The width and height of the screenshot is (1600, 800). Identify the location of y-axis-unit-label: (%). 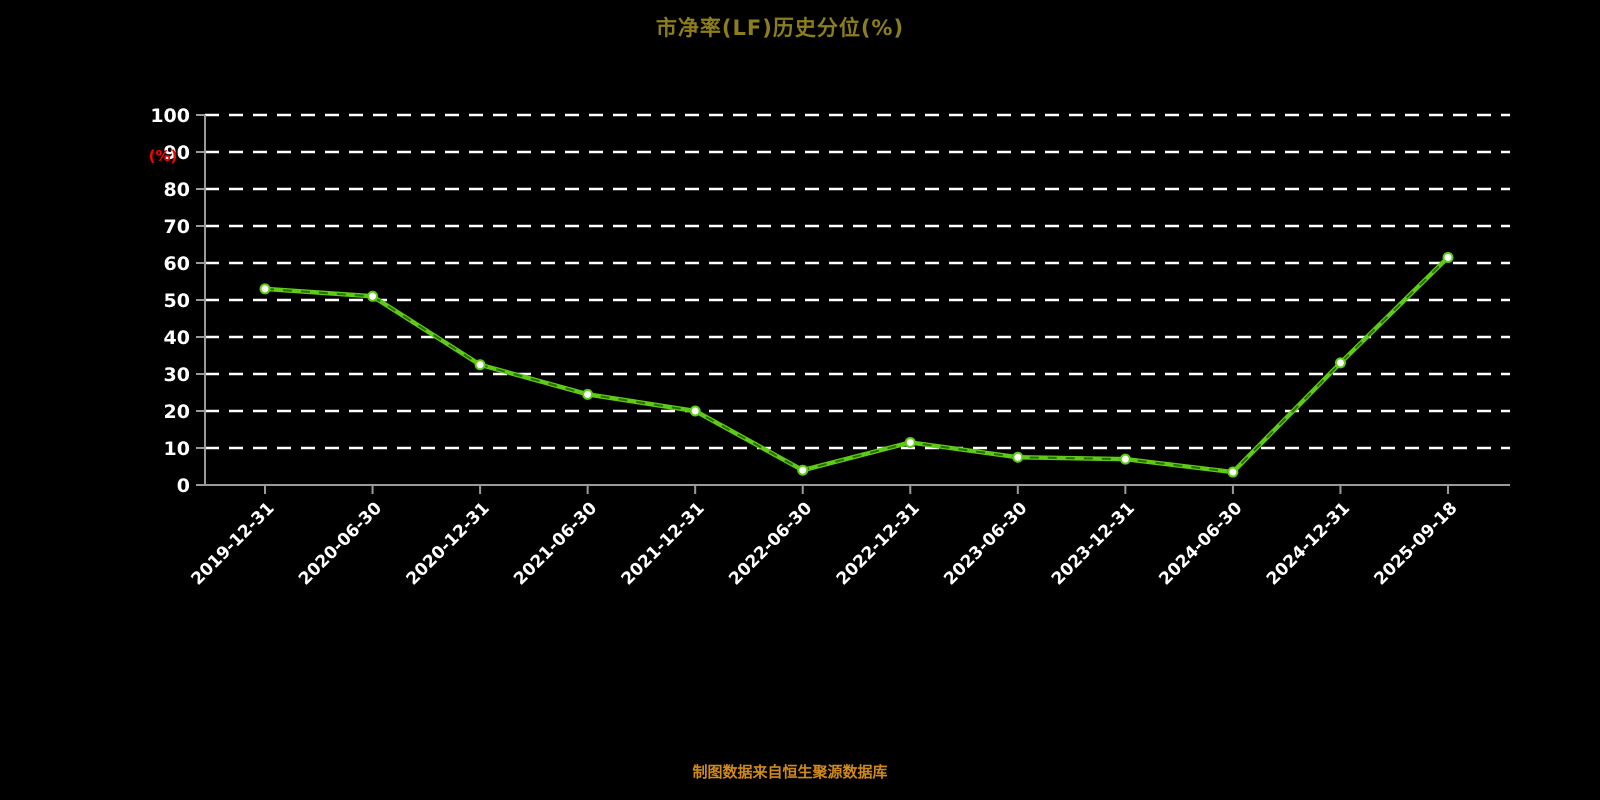
(163, 156).